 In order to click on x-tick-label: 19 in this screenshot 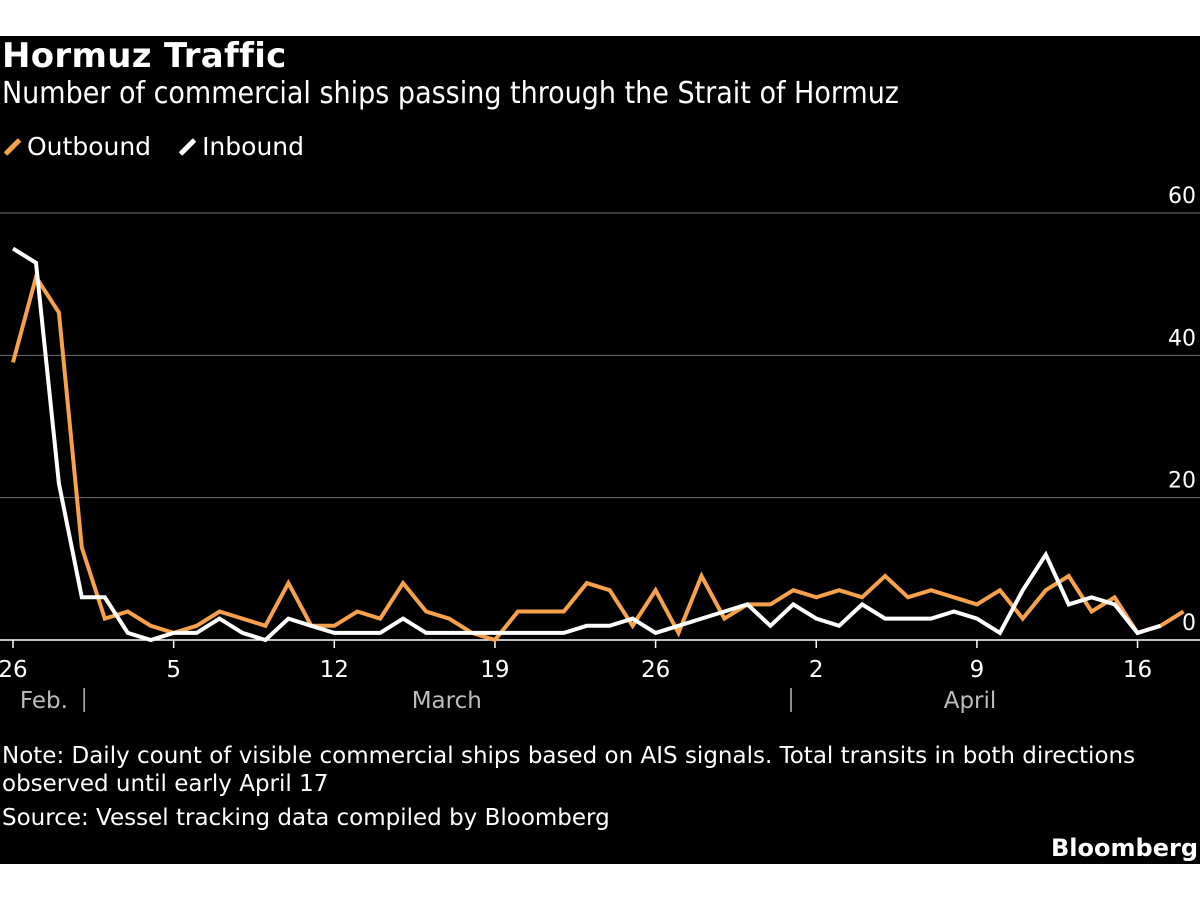, I will do `click(494, 670)`.